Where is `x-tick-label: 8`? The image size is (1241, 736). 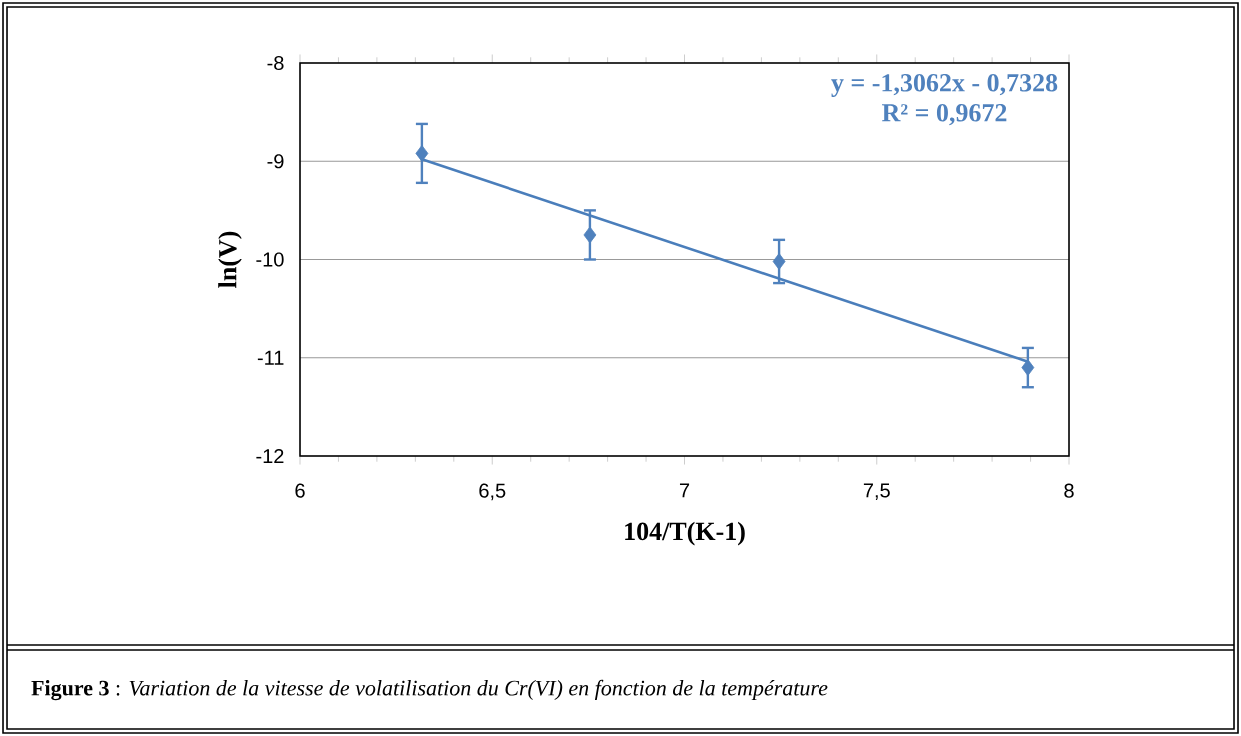 x-tick-label: 8 is located at coordinates (1069, 490).